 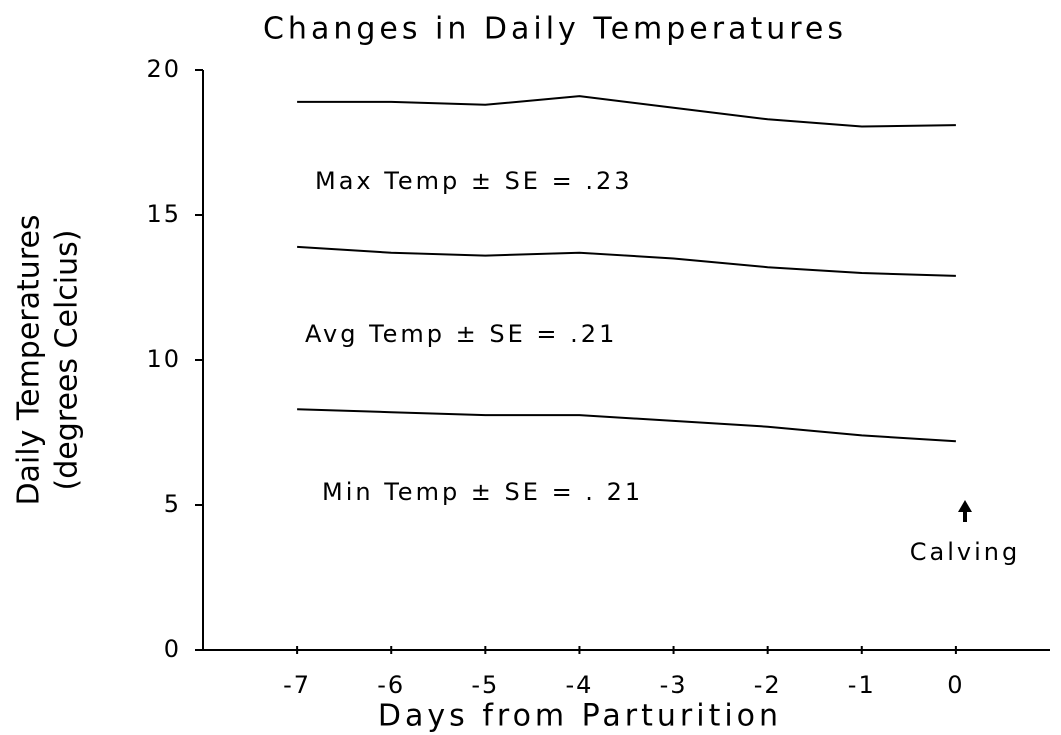 I want to click on x-tick-label: -7, so click(x=297, y=685).